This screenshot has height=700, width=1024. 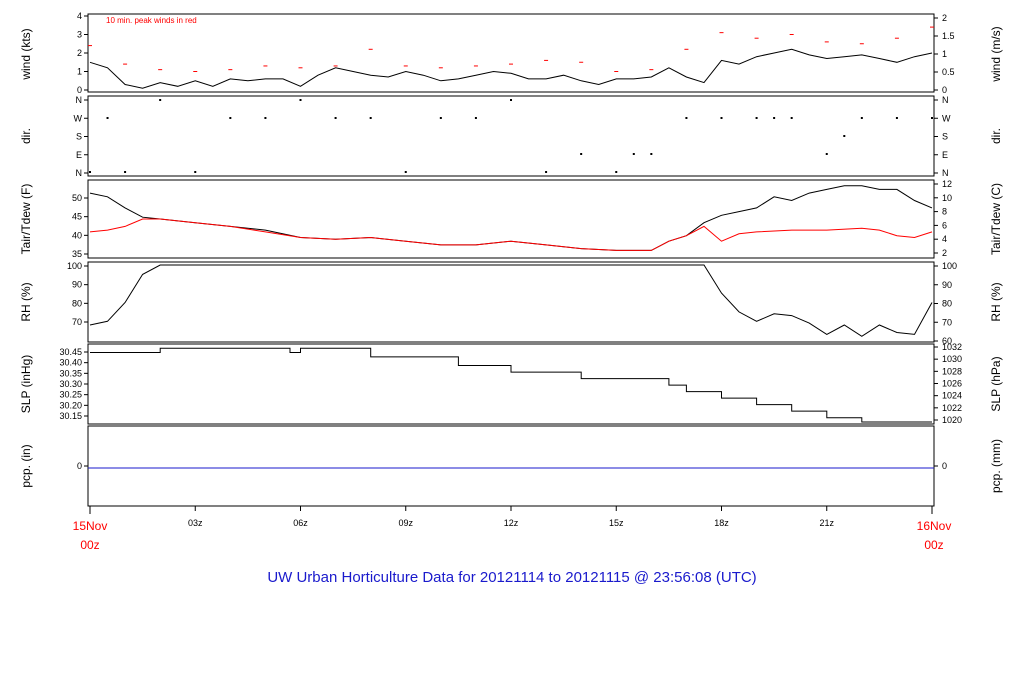 I want to click on slp-left-tick-label: 30.20, so click(x=70, y=405).